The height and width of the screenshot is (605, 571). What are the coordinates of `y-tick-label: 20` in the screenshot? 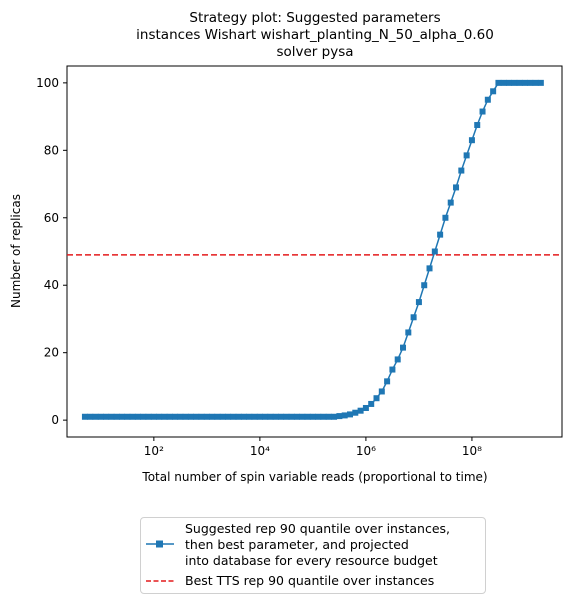 It's located at (51, 353).